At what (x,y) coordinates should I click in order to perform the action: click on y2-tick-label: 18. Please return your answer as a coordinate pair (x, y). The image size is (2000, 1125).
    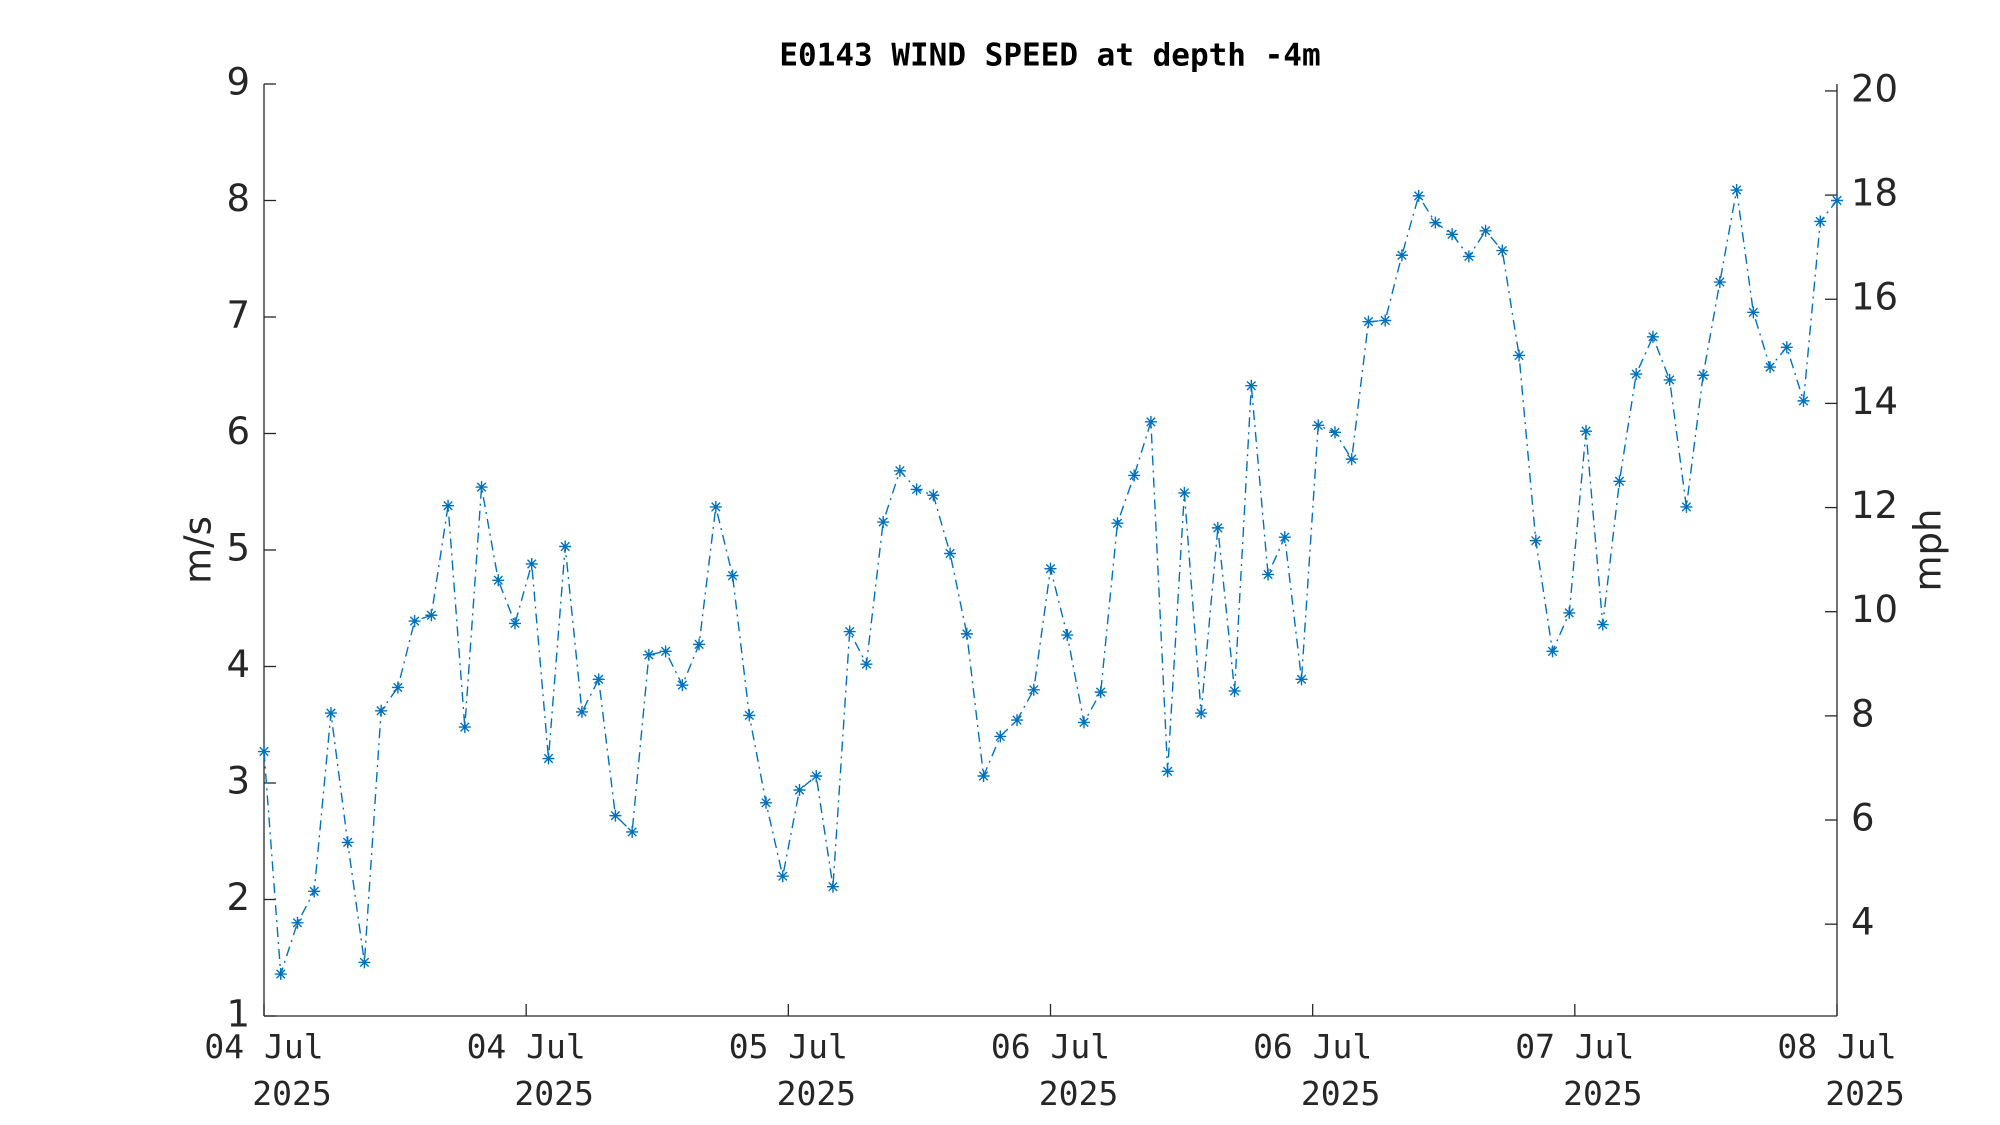
    Looking at the image, I should click on (1874, 193).